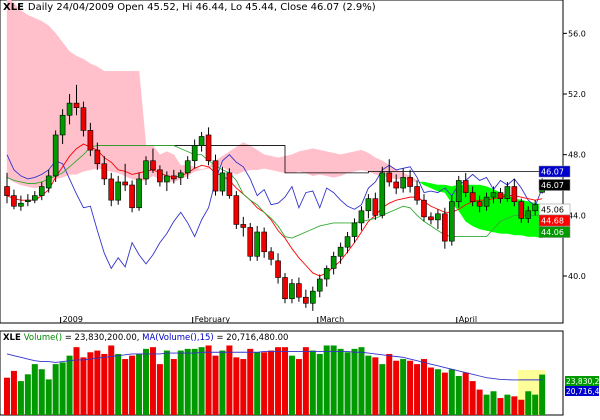 The width and height of the screenshot is (600, 420). What do you see at coordinates (577, 33) in the screenshot?
I see `price-tick-label: 56.0` at bounding box center [577, 33].